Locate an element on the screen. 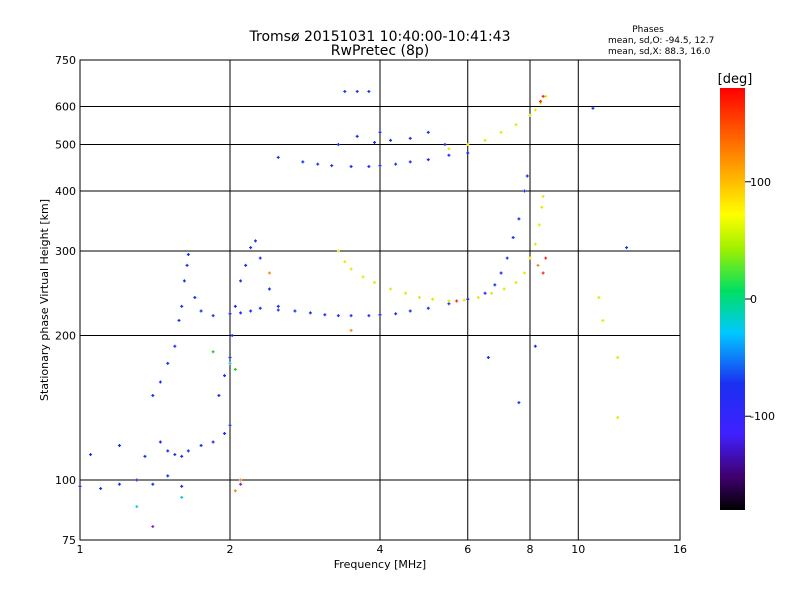  colorbar-ticks: 100 0 -100 is located at coordinates (760, 299).